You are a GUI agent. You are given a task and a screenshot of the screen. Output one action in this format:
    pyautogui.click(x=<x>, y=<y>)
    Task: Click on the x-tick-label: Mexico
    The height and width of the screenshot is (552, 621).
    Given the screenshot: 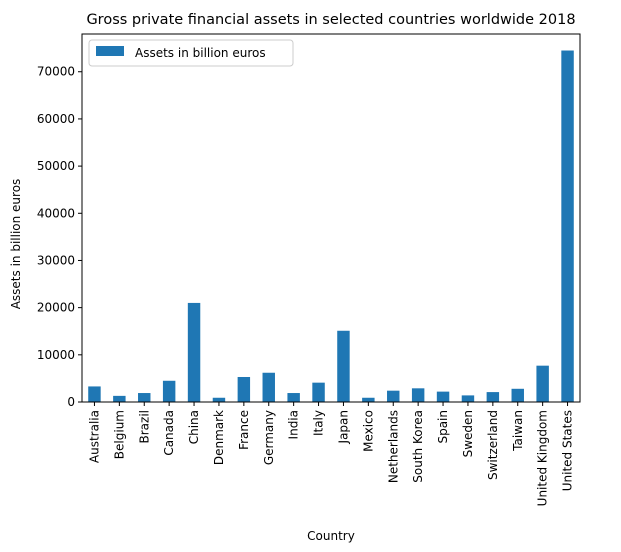 What is the action you would take?
    pyautogui.click(x=368, y=431)
    